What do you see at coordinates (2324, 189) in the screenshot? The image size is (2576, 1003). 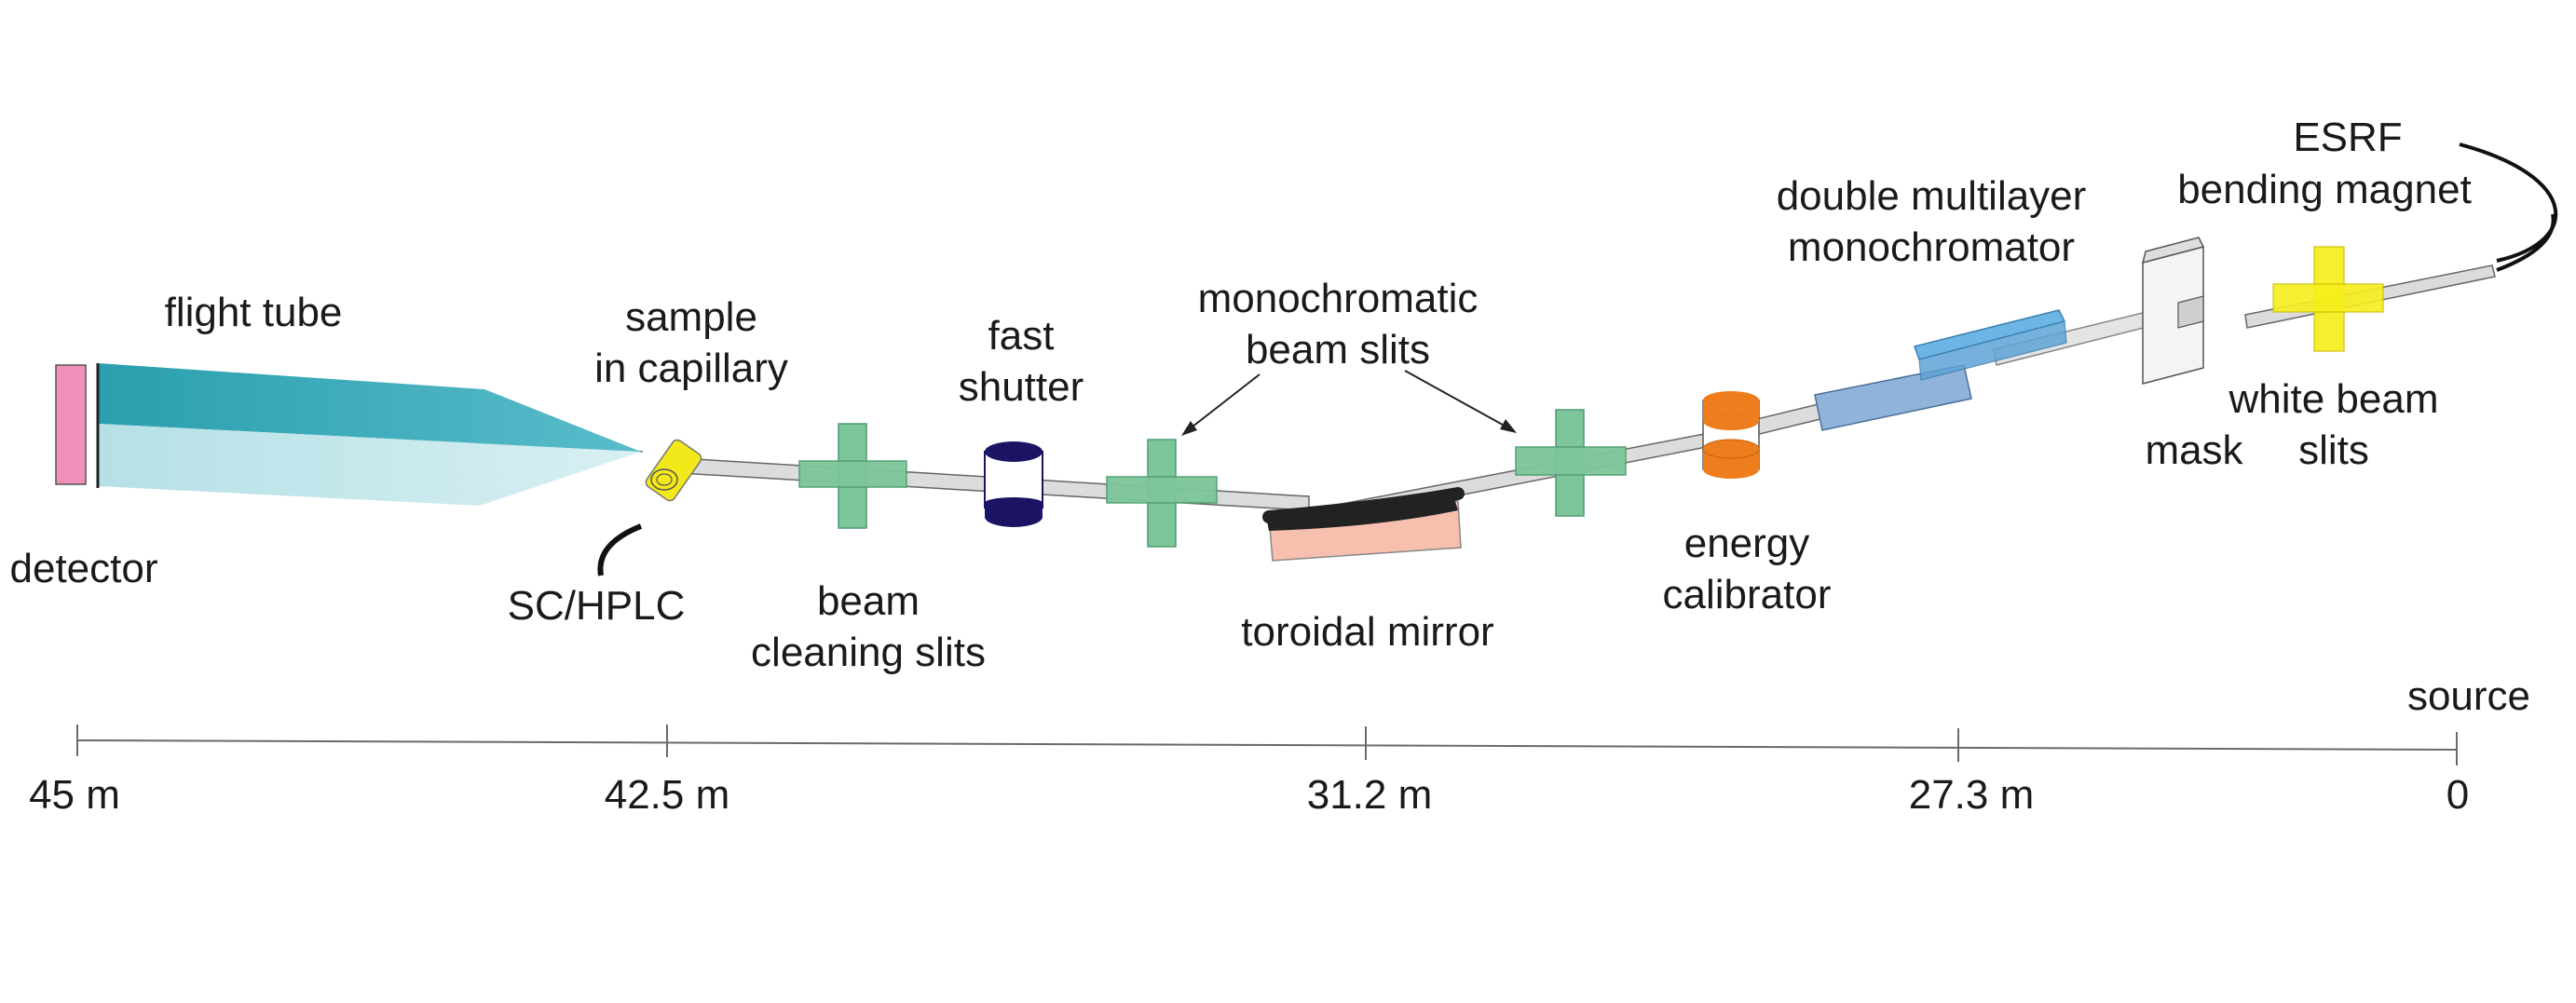 I see `label-bending-magnet: bending magnet` at bounding box center [2324, 189].